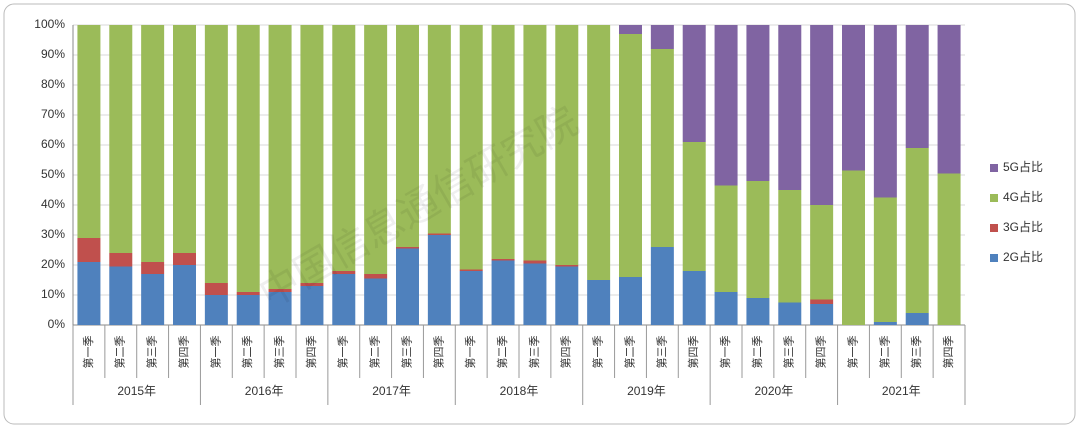 This screenshot has height=435, width=1080. I want to click on legend-label: 3G占比, so click(1023, 226).